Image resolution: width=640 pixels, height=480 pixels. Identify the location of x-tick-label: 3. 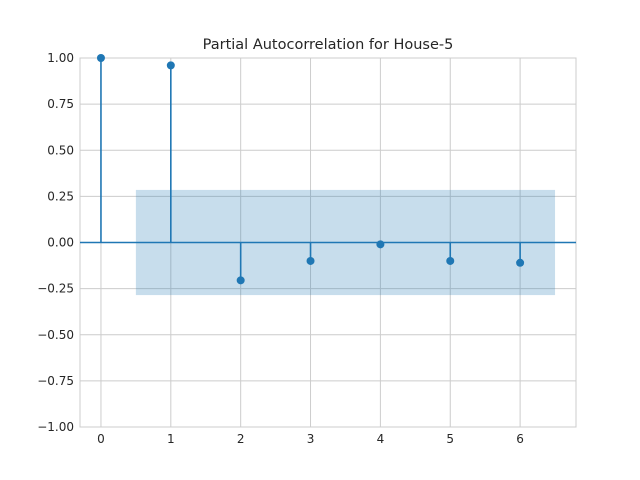
(311, 439).